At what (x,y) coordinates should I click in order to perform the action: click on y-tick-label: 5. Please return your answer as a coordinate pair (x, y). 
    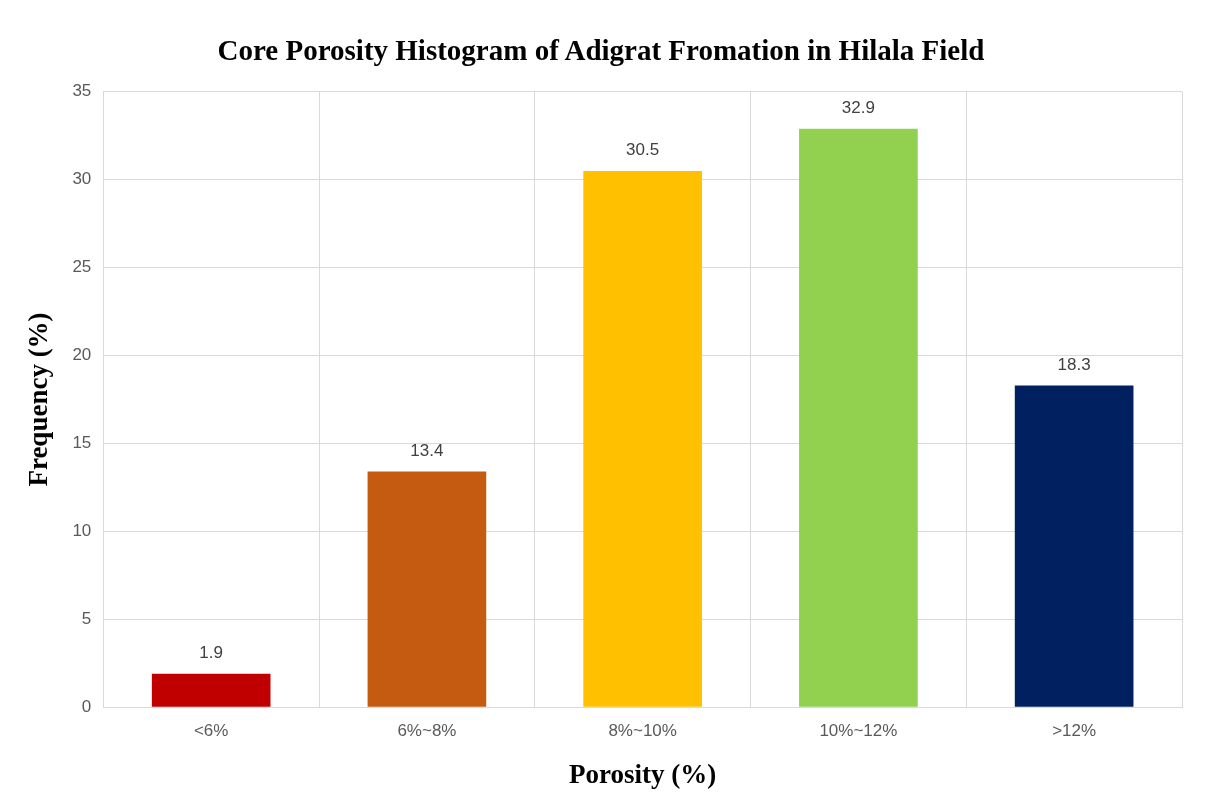
    Looking at the image, I should click on (86, 618).